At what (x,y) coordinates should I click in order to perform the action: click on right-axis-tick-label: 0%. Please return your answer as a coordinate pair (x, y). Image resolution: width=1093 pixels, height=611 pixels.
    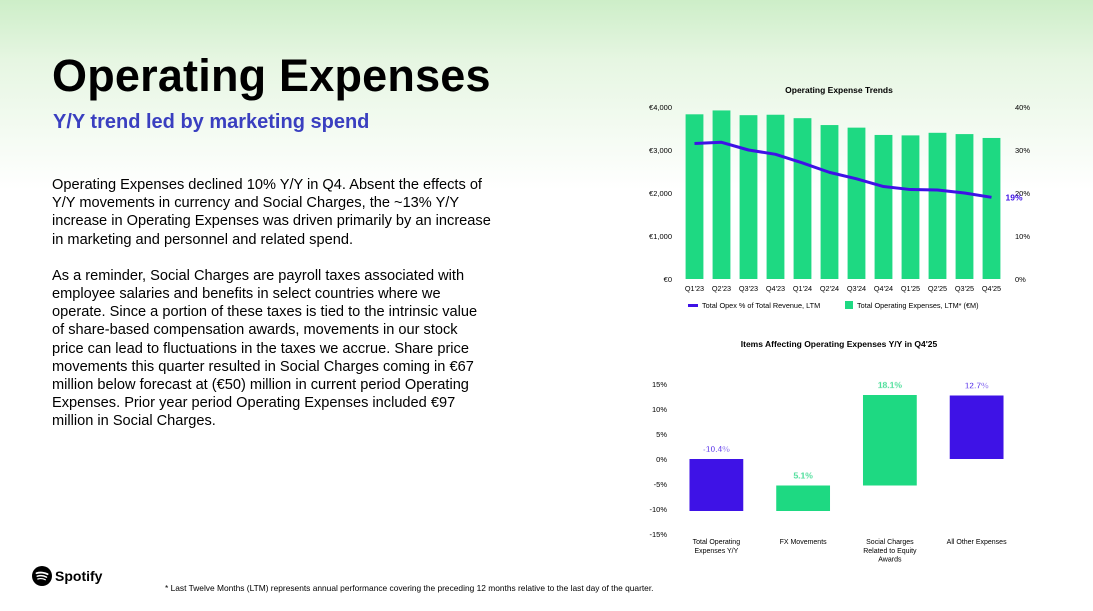
    Looking at the image, I should click on (1020, 279).